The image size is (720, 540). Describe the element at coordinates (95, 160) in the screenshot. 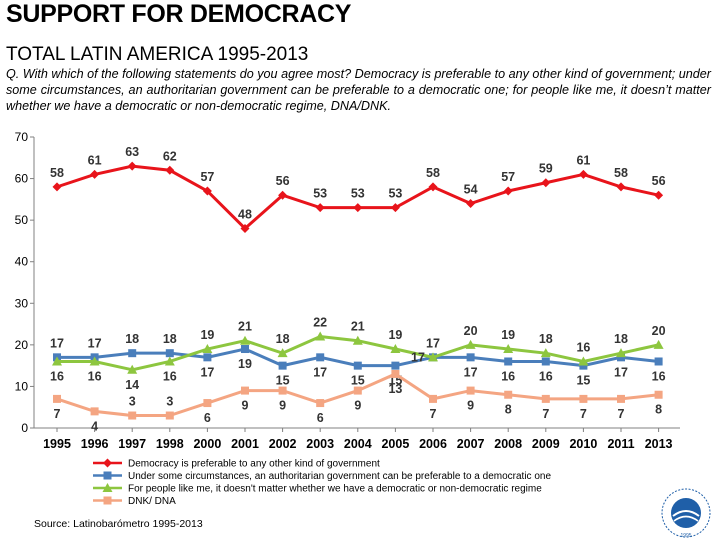

I see `data-label: 61` at that location.